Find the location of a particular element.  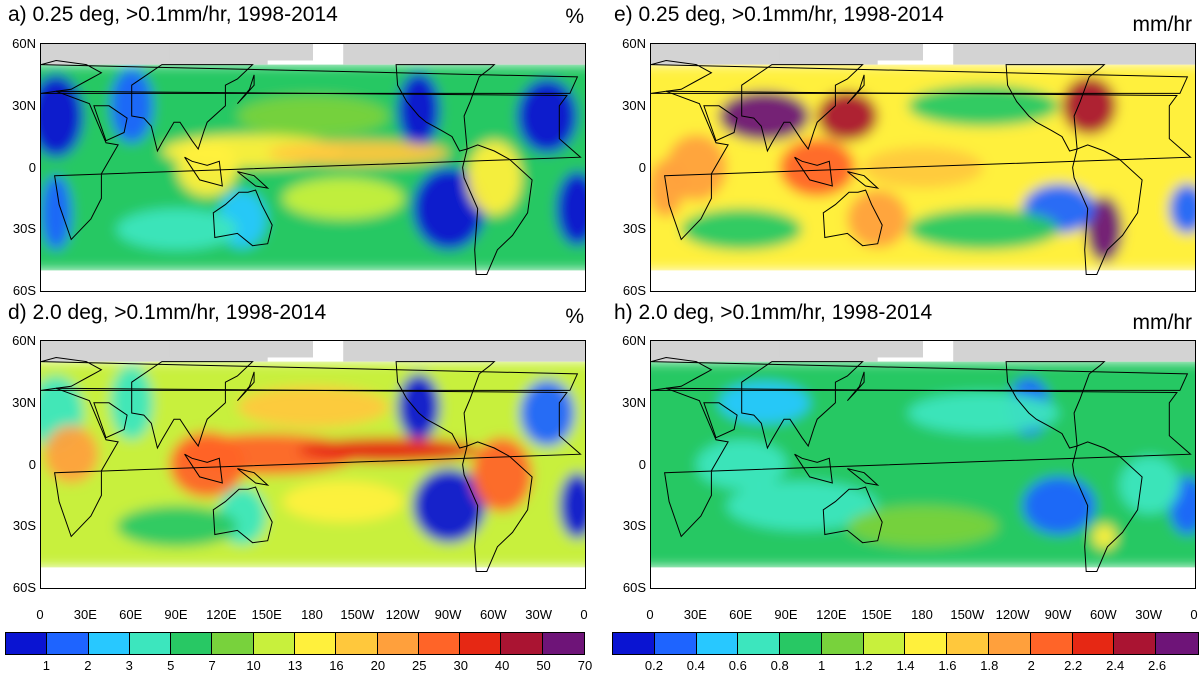

colorbar-left is located at coordinates (295, 643).